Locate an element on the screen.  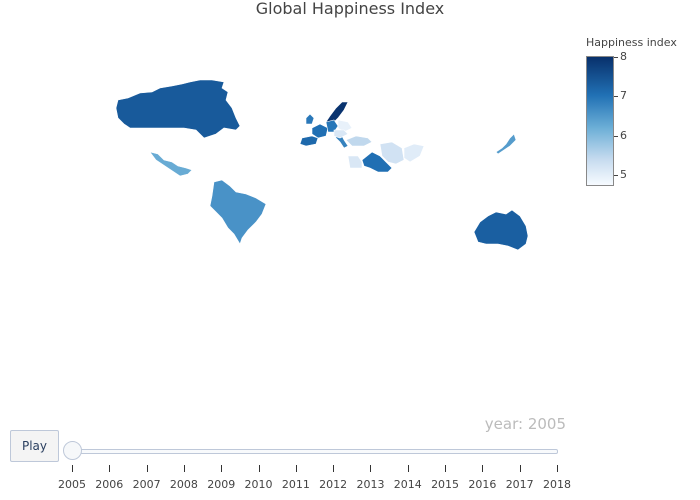
year-slider-label-2011: 2011 is located at coordinates (295, 484).